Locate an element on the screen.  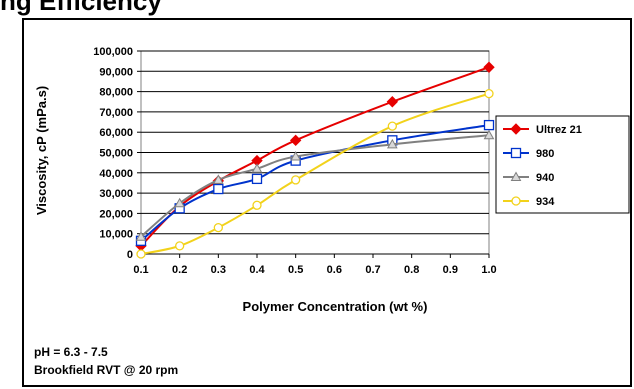
x-tick-label: 0.7 is located at coordinates (372, 270).